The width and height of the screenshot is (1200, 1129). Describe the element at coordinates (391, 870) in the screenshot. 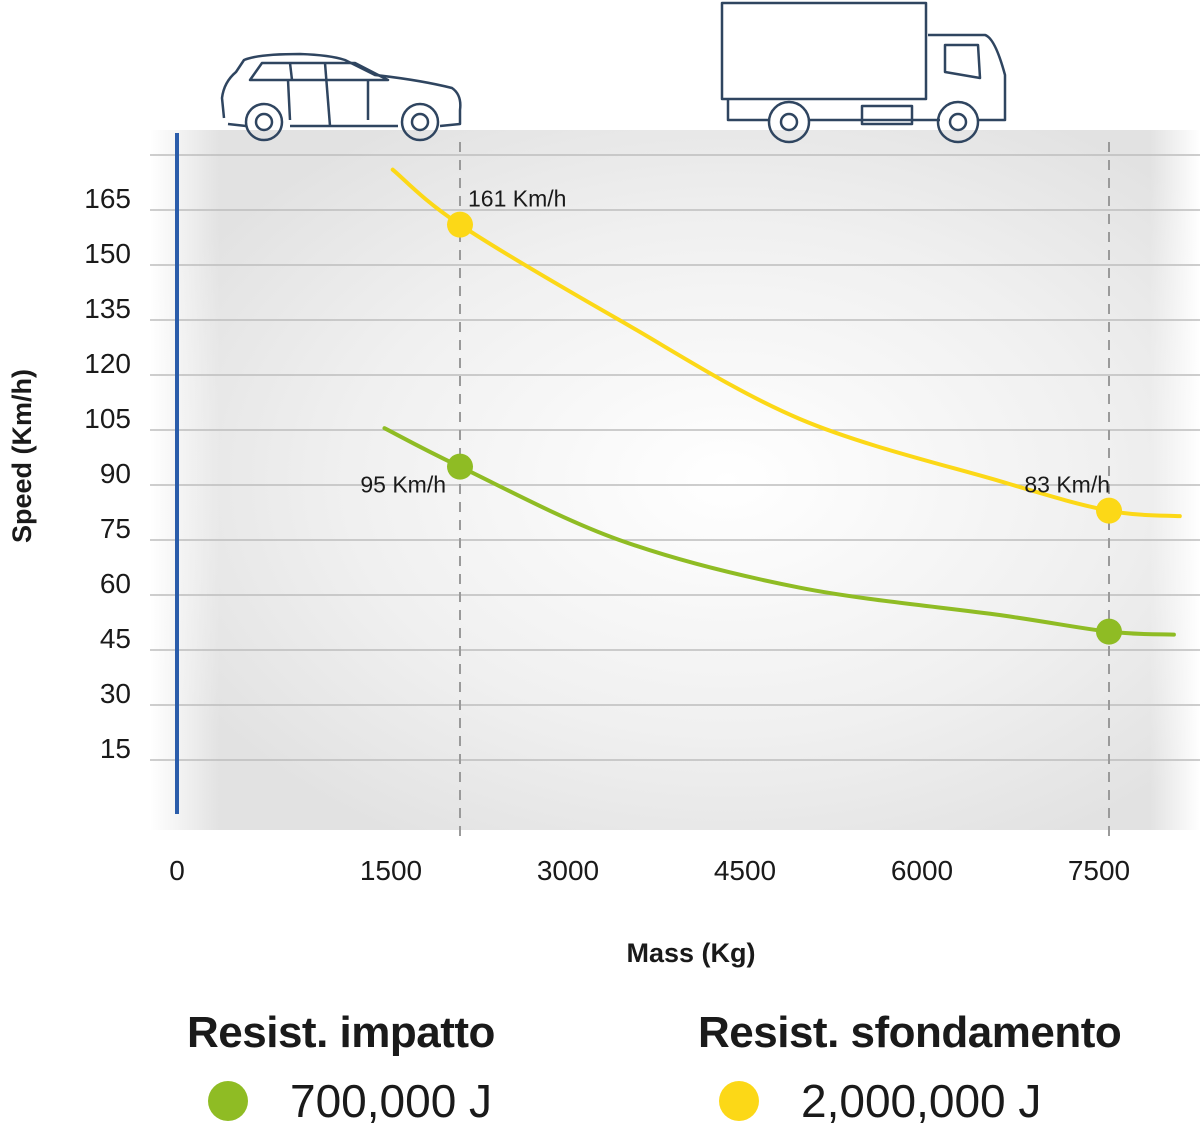

I see `x-tick-label: 1500` at that location.